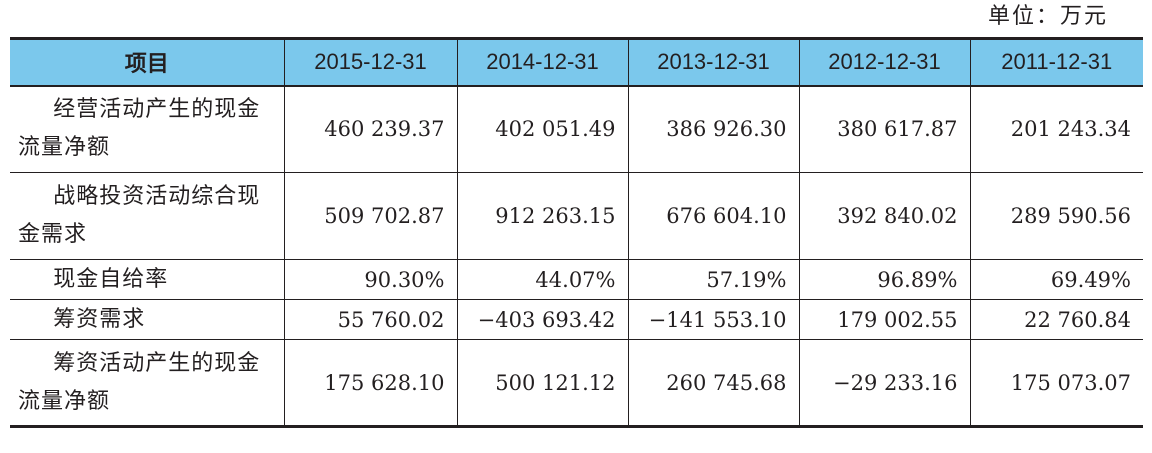  What do you see at coordinates (371, 129) in the screenshot?
I see `table-cell: 460 239.37` at bounding box center [371, 129].